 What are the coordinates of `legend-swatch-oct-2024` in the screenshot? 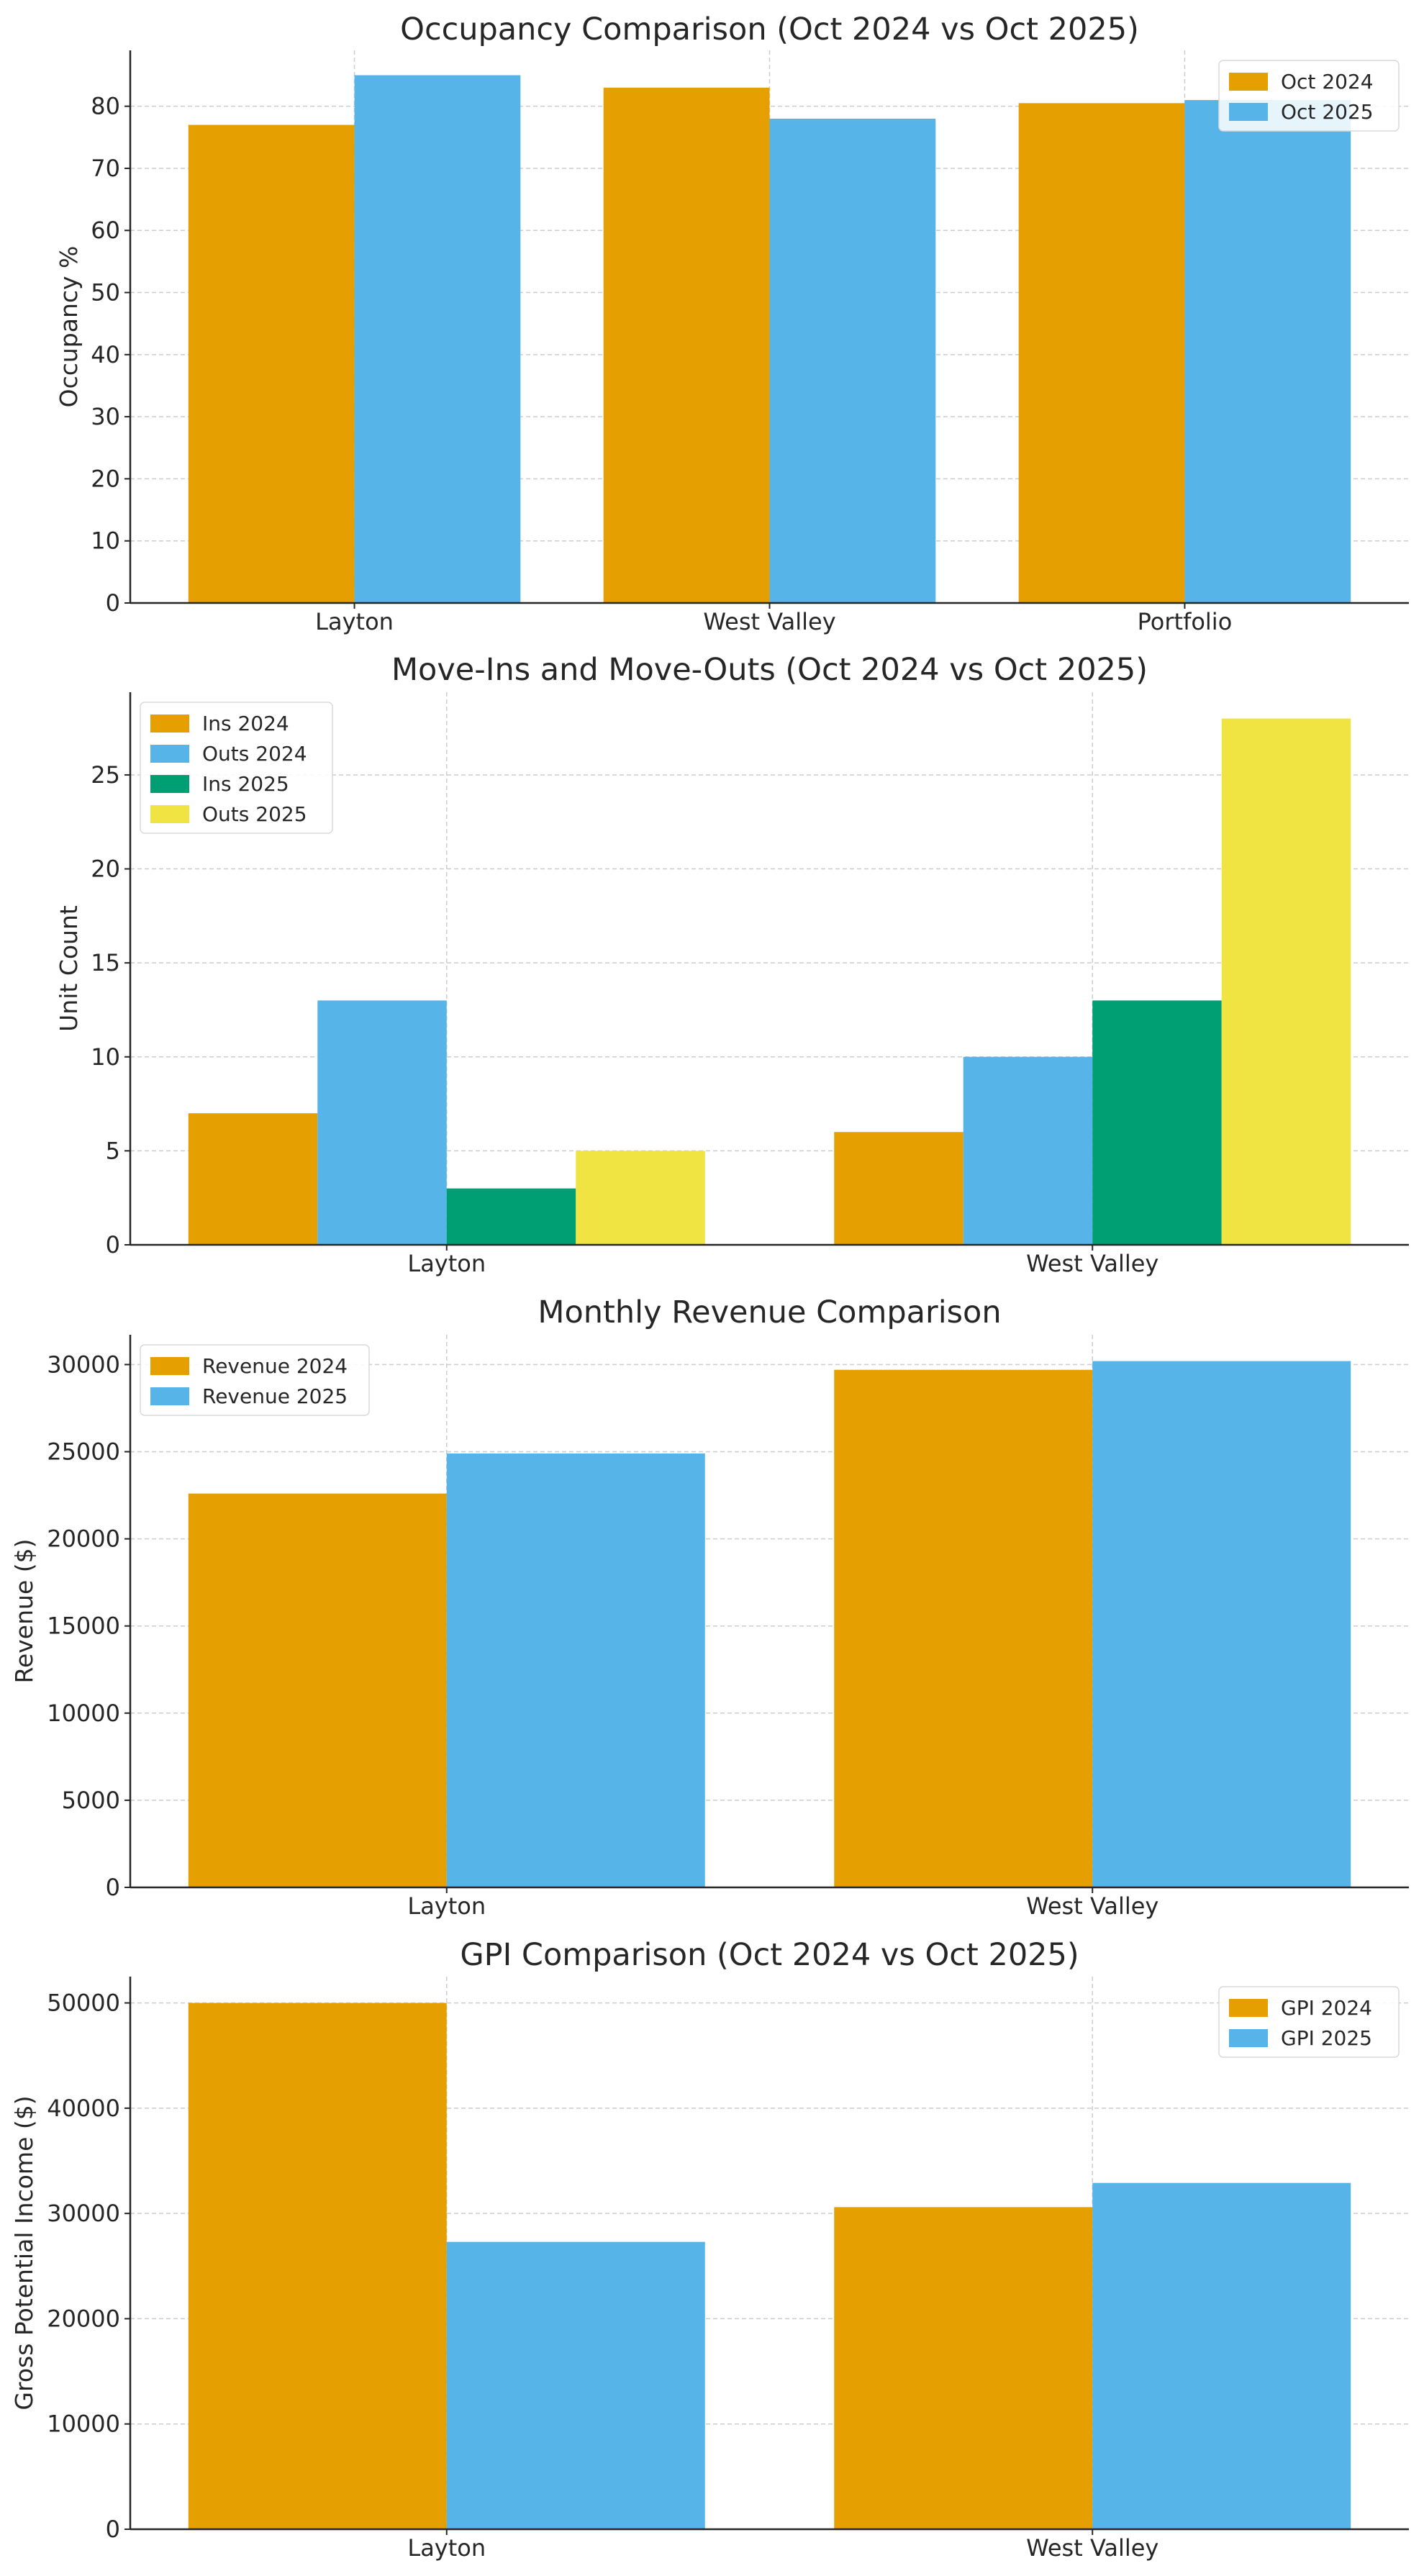 It's located at (1248, 82).